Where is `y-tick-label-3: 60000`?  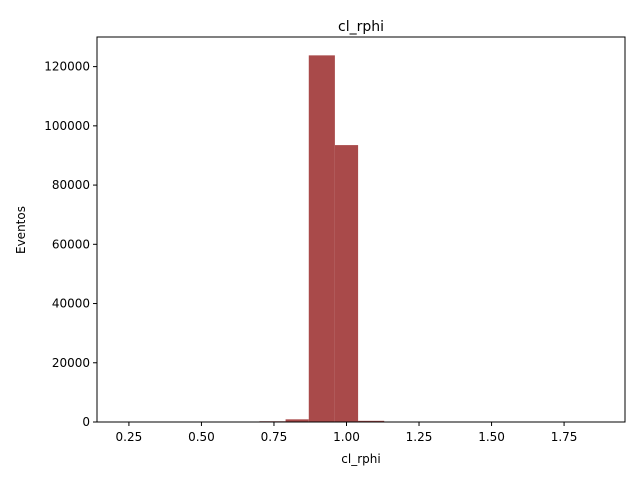
y-tick-label-3: 60000 is located at coordinates (71, 244).